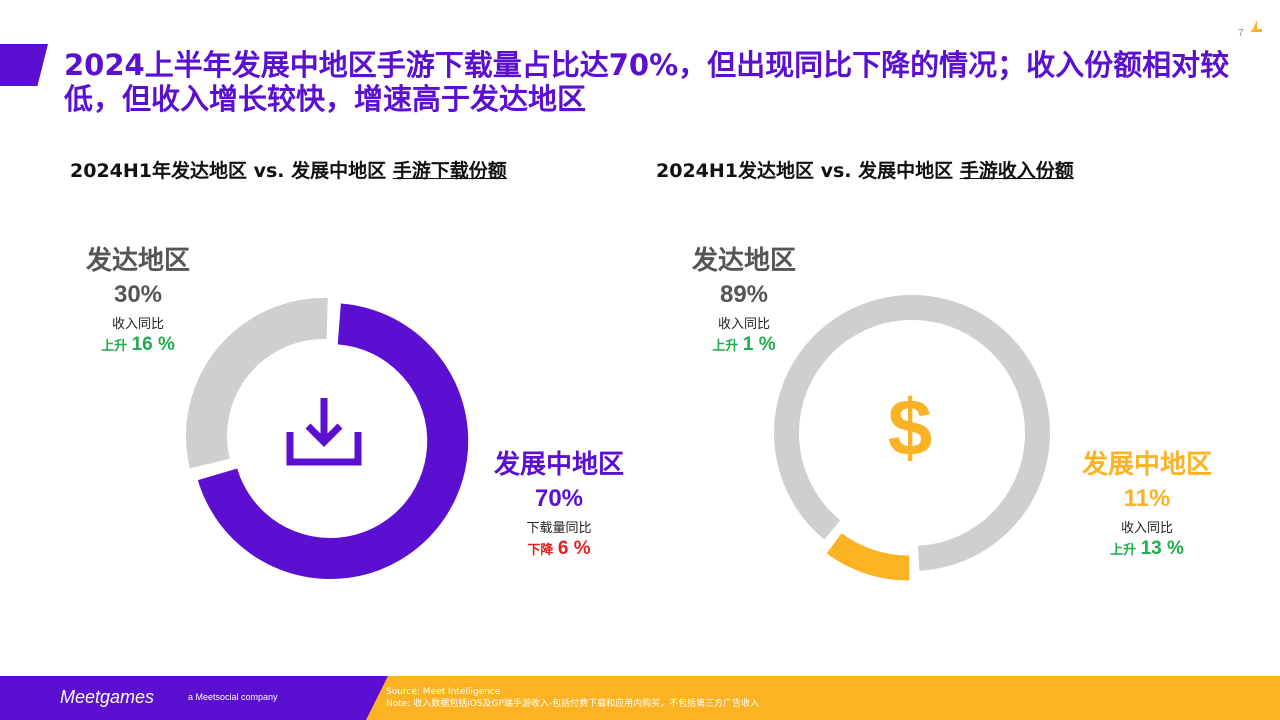 The height and width of the screenshot is (720, 1280). What do you see at coordinates (540, 550) in the screenshot?
I see `left-developing-direction: 下降` at bounding box center [540, 550].